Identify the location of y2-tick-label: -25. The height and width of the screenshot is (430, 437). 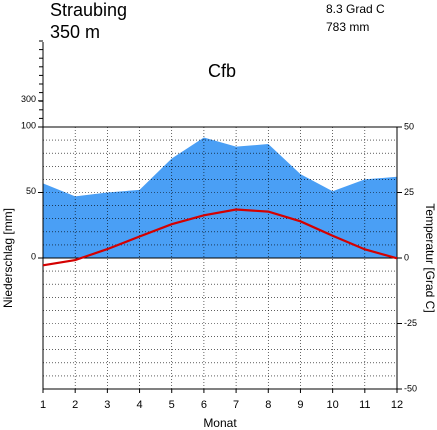
(410, 323).